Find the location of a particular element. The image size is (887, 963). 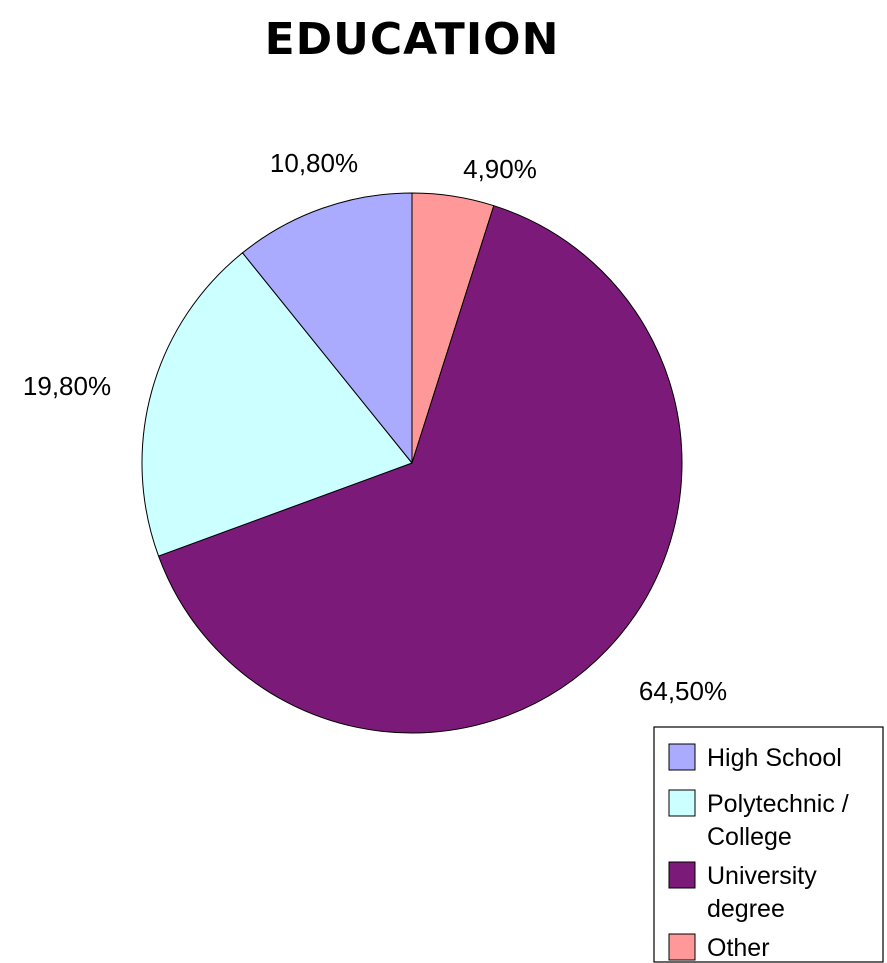

legend-swatch-university-degree is located at coordinates (682, 875).